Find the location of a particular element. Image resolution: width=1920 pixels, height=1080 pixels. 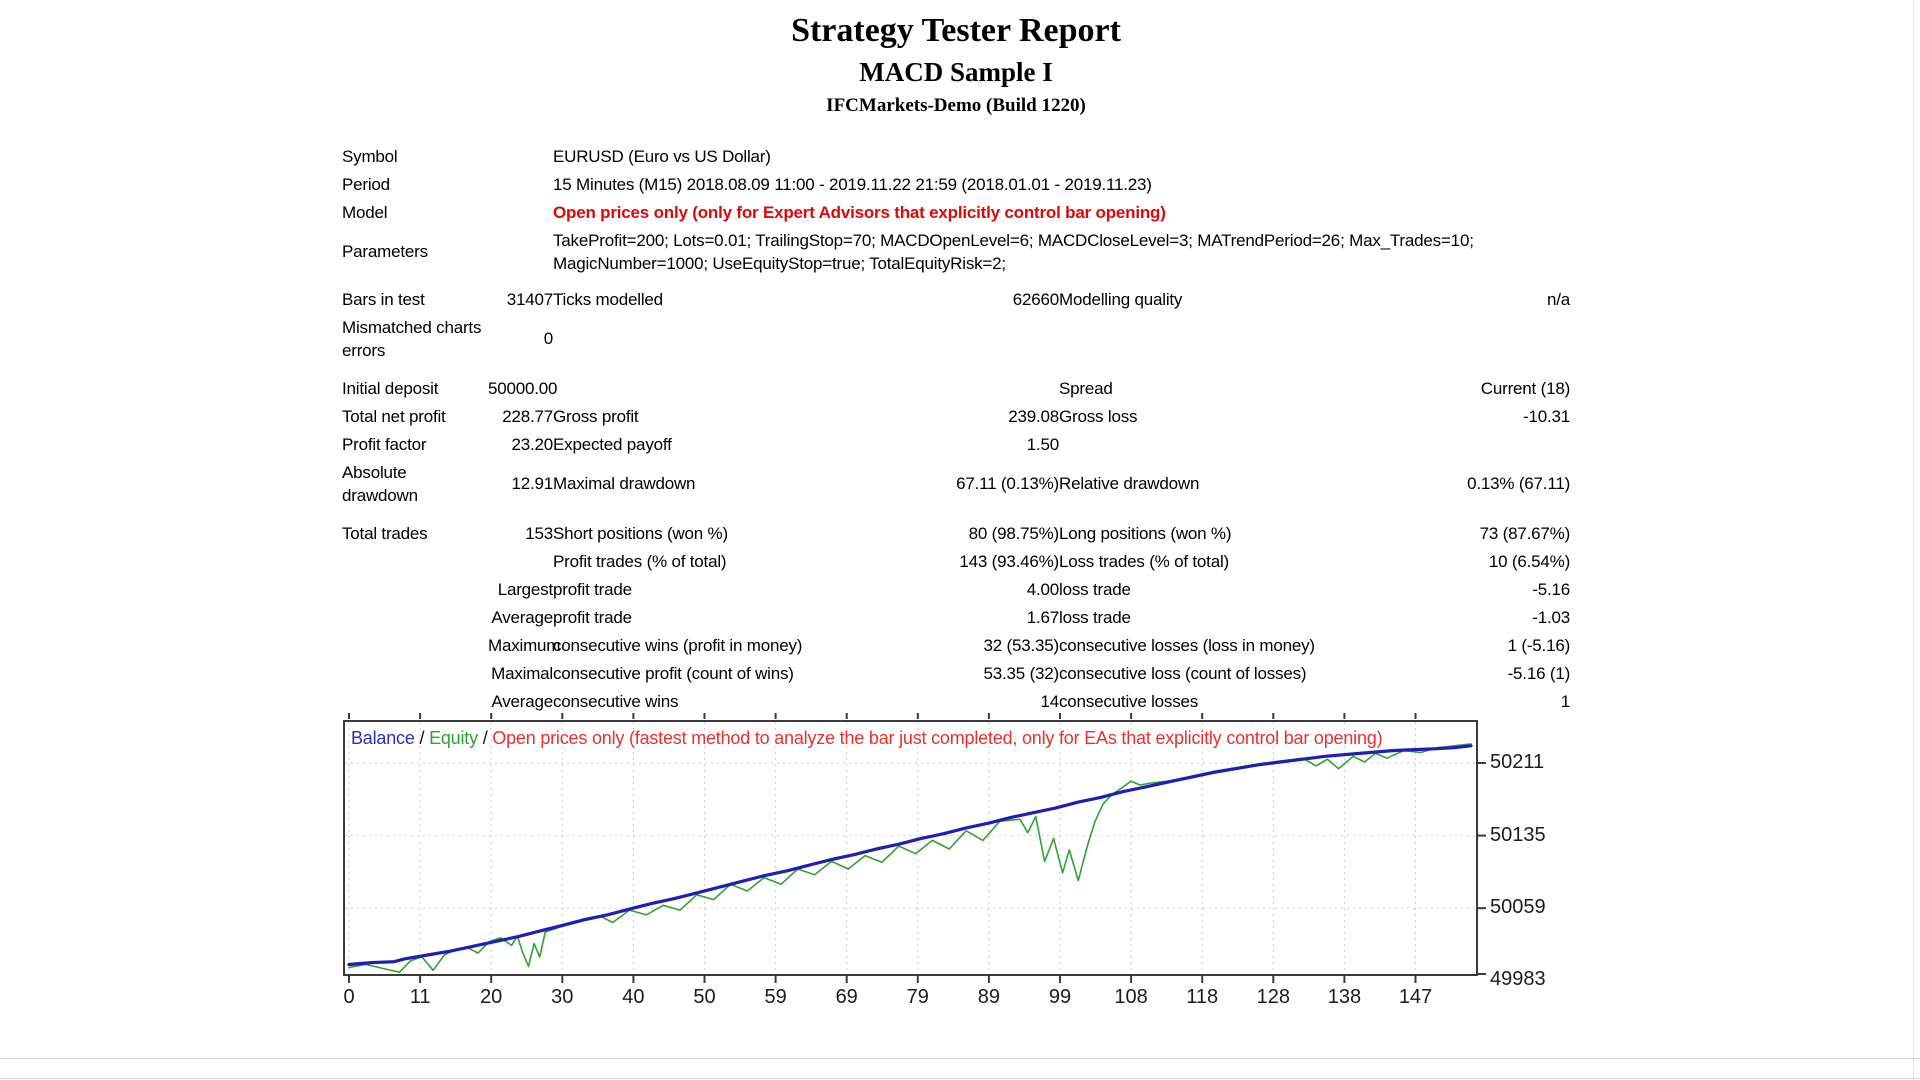

profit-factor-label: Profit factor is located at coordinates (384, 444).